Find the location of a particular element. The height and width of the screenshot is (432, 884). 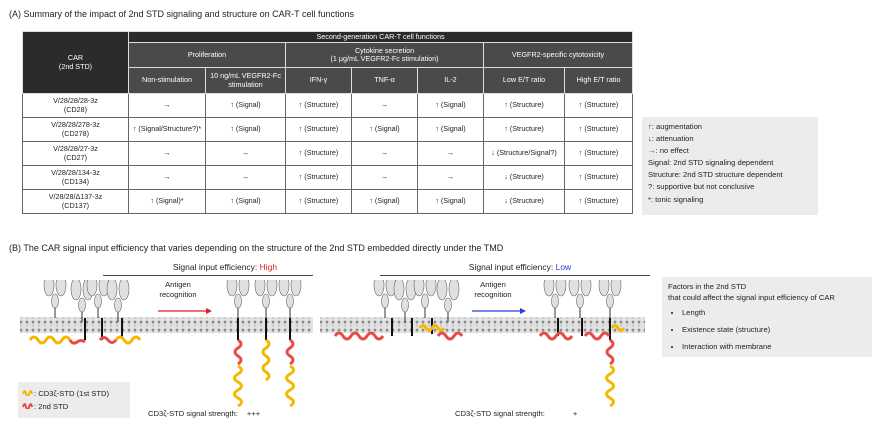

left-arrowhead is located at coordinates (209, 311).